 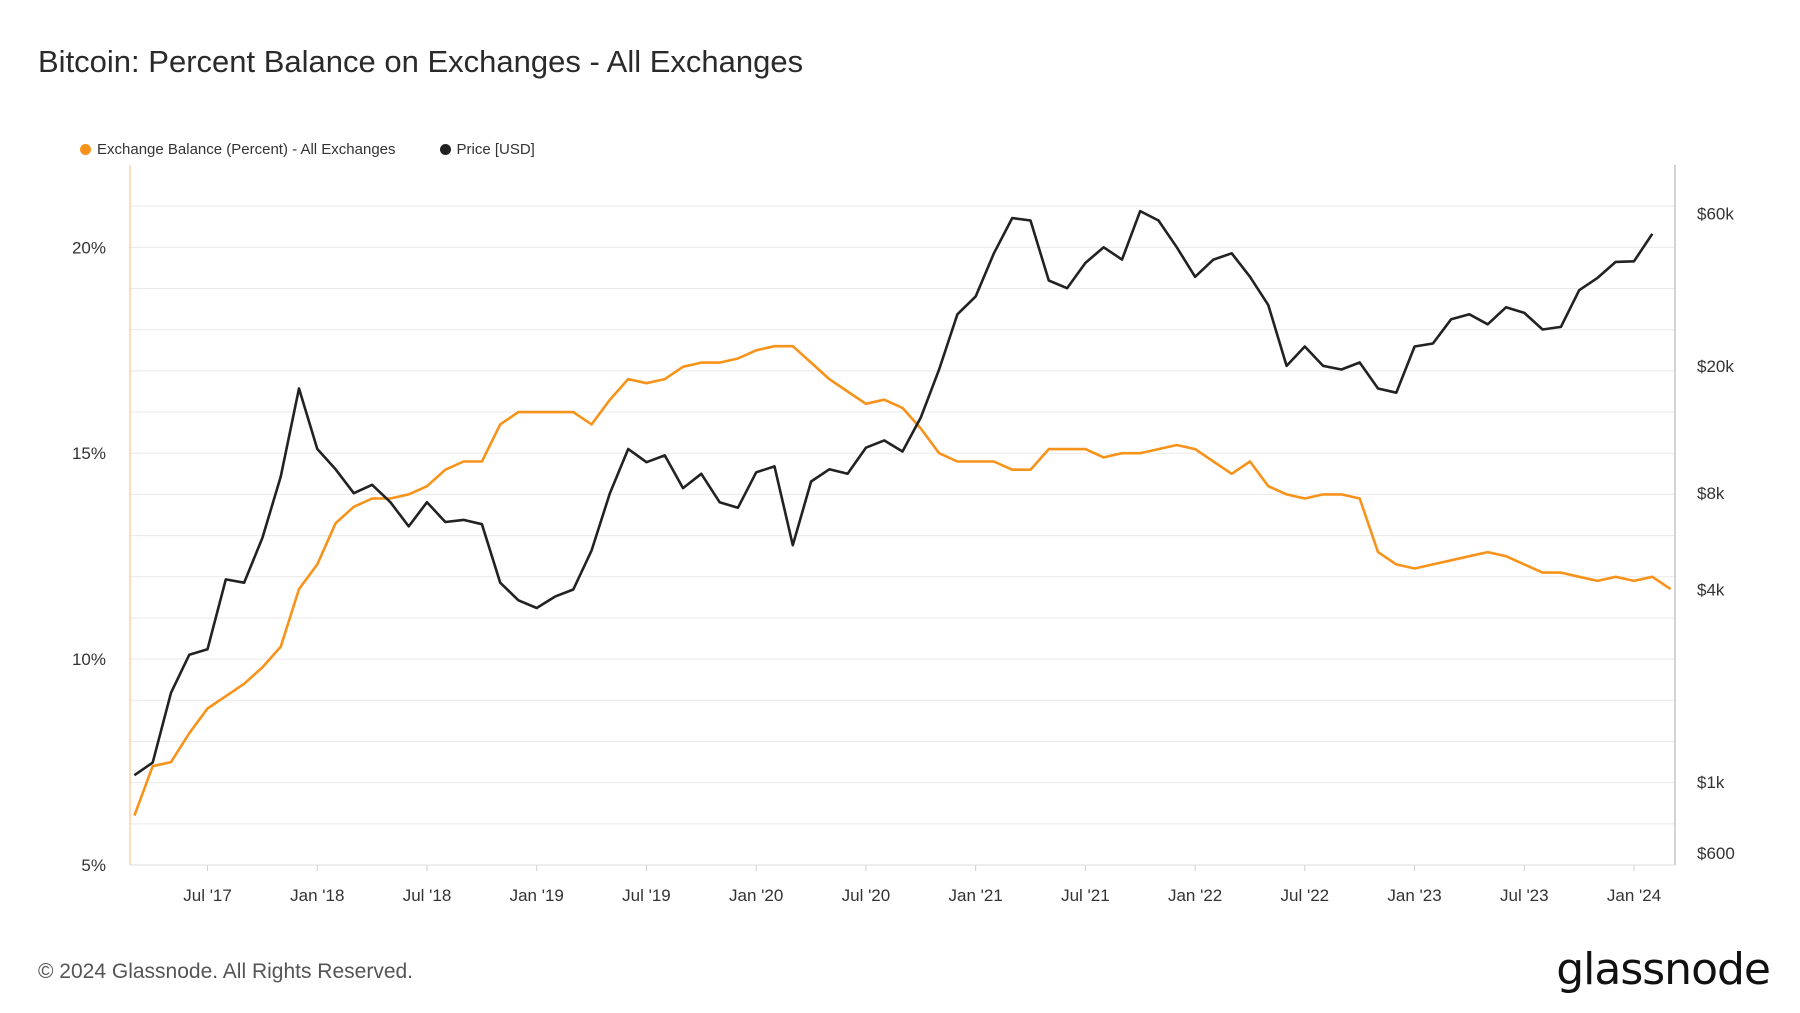 I want to click on y-right-tick-label: $8k, so click(x=1711, y=493).